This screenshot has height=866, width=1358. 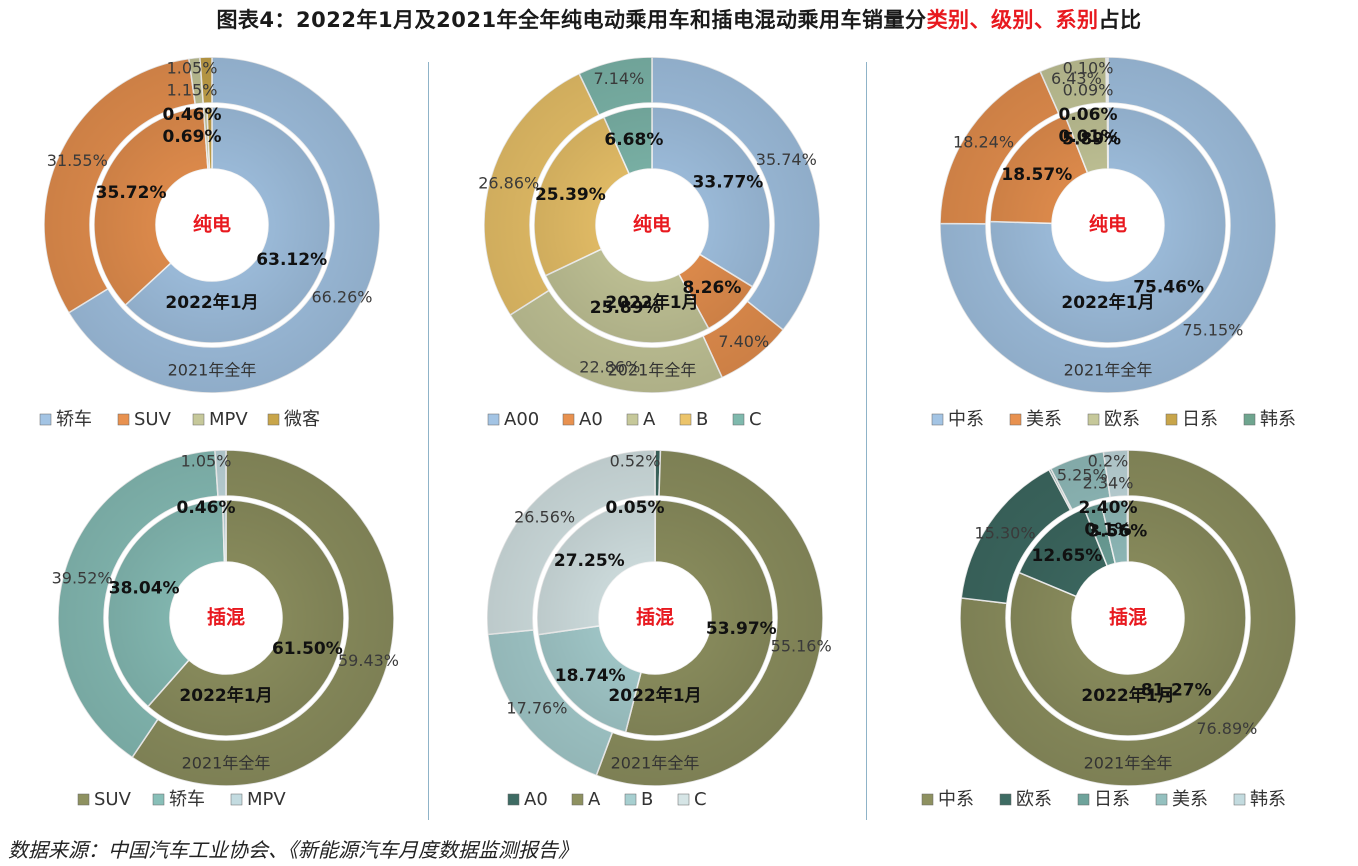 What do you see at coordinates (1107, 530) in the screenshot?
I see `value-label-inner-4: 0.1%` at bounding box center [1107, 530].